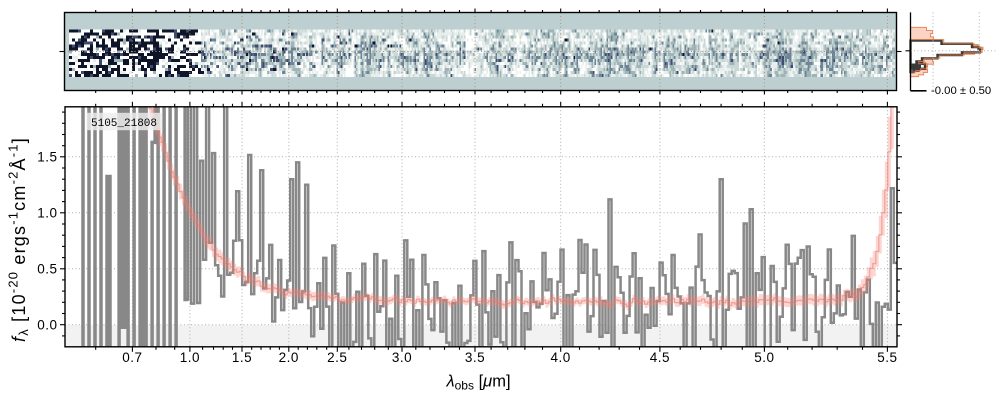 This screenshot has width=1000, height=400. I want to click on svg-text: 2.0, so click(289, 357).